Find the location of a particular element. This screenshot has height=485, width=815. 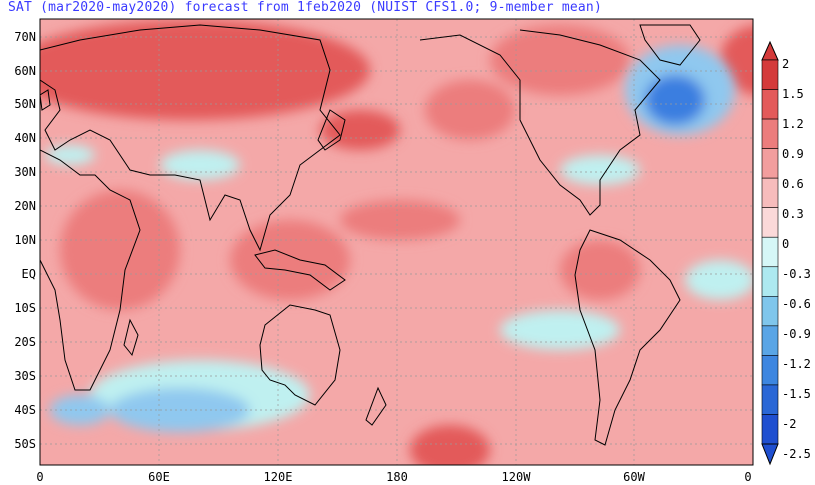

coast-japan is located at coordinates (331, 130).